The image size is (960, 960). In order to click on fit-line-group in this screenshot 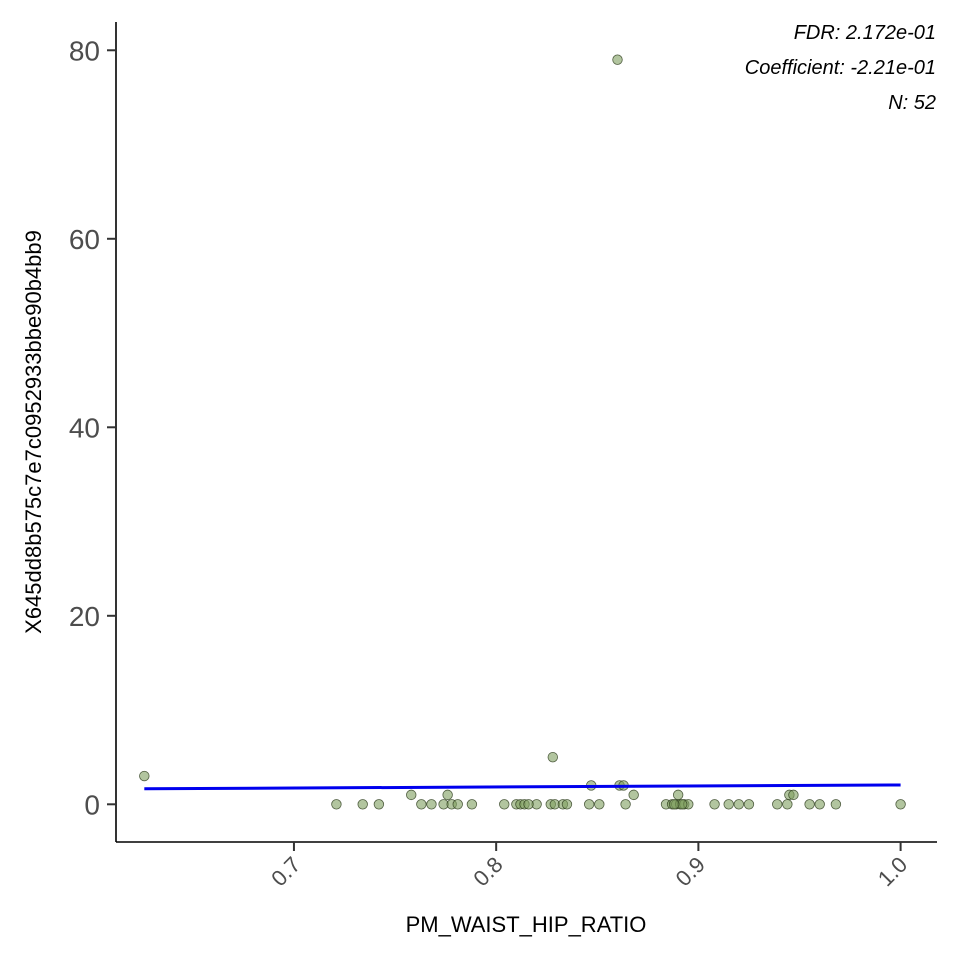, I will do `click(522, 787)`.